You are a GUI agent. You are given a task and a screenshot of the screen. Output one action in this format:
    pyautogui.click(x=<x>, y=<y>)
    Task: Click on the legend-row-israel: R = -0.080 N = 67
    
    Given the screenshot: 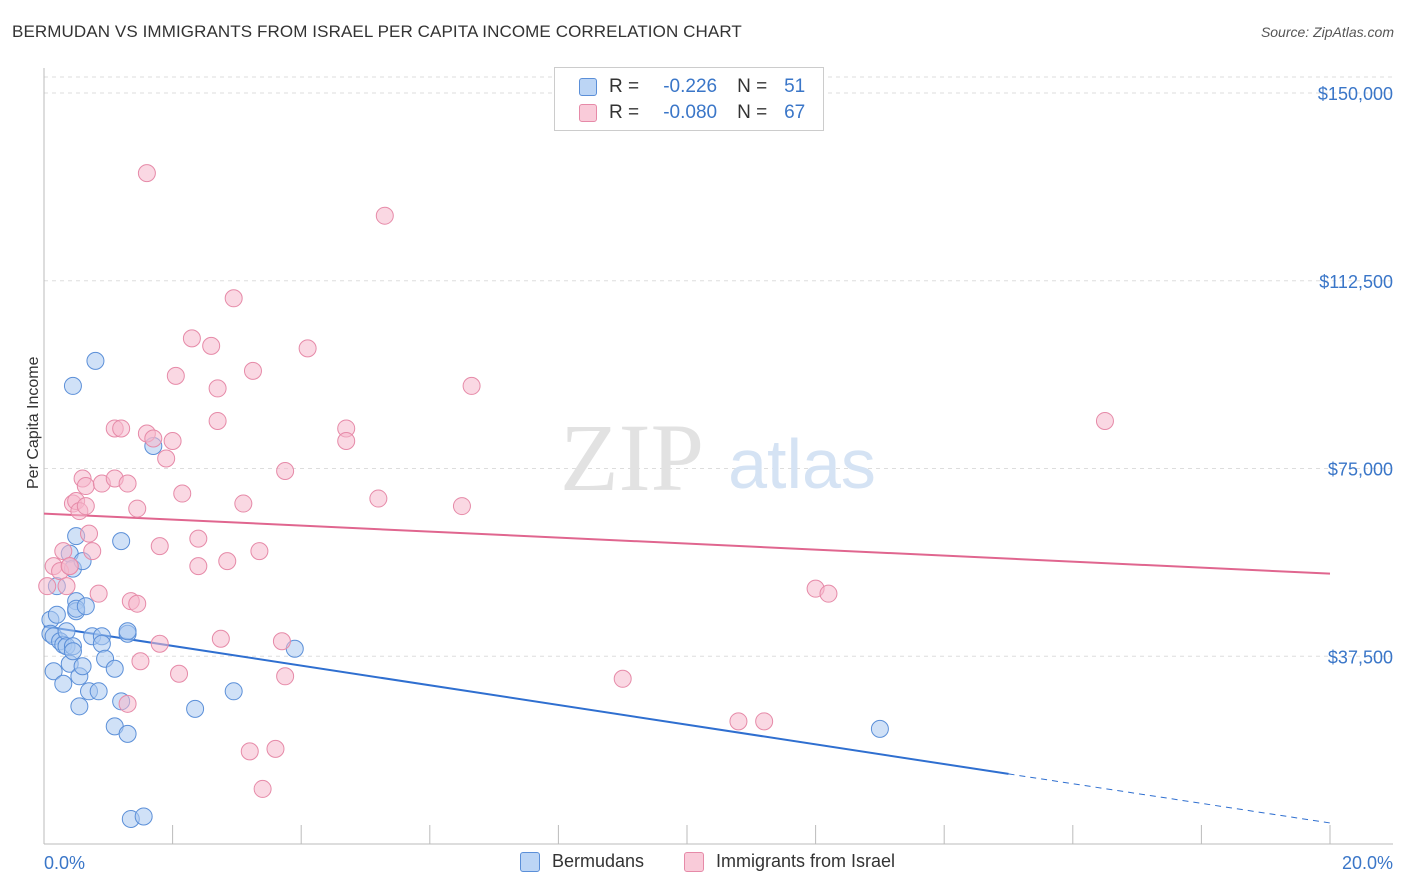 What is the action you would take?
    pyautogui.click(x=692, y=113)
    